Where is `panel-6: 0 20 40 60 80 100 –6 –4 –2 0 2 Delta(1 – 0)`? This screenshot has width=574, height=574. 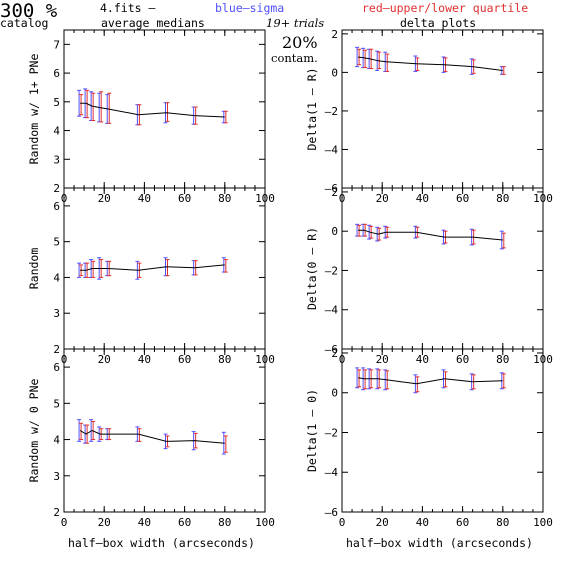
panel-6: 0 20 40 60 80 100 –6 –4 –2 0 2 Delta(1 – 0) is located at coordinates (429, 438).